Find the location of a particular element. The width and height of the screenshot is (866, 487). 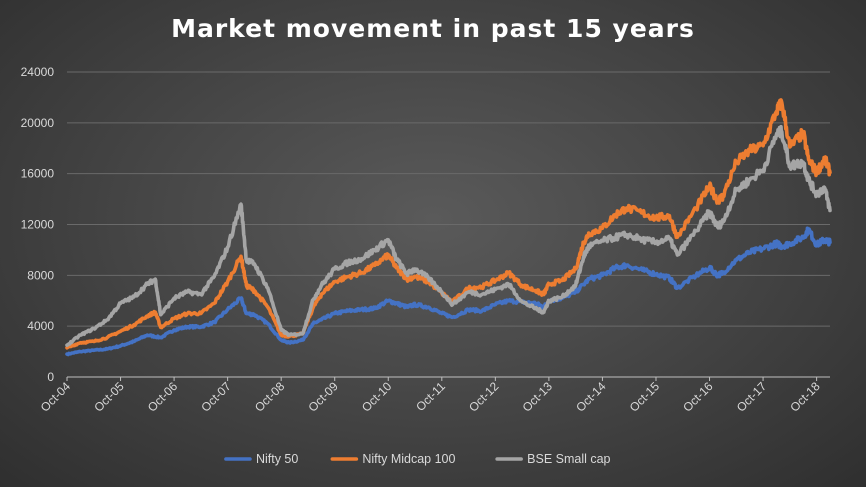

x-tick-label: Oct-16 is located at coordinates (698, 397).